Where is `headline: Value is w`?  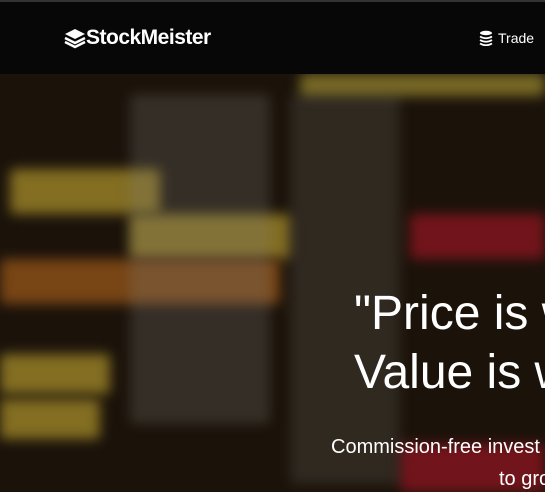 headline: Value is w is located at coordinates (449, 372).